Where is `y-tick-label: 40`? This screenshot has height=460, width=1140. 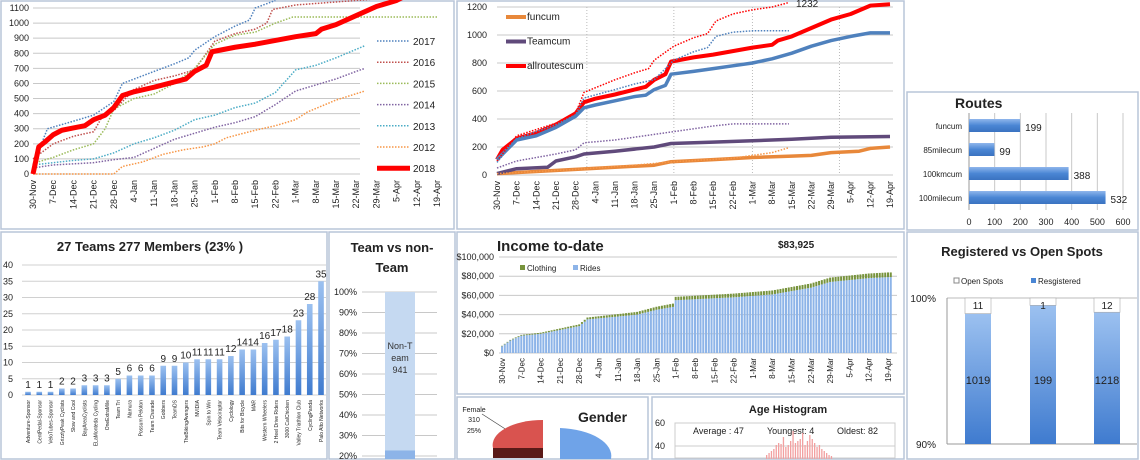
y-tick-label: 40 is located at coordinates (8, 265).